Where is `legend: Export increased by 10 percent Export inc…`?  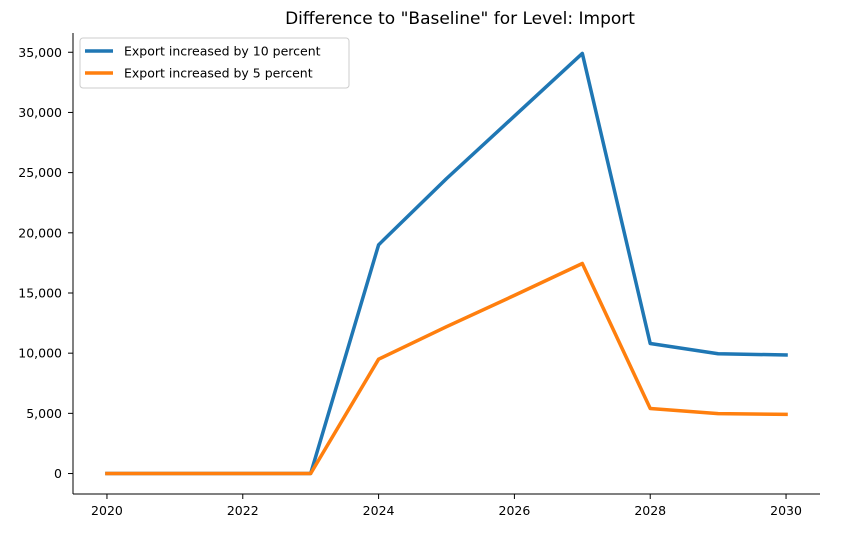
legend: Export increased by 10 percent Export inc… is located at coordinates (214, 63).